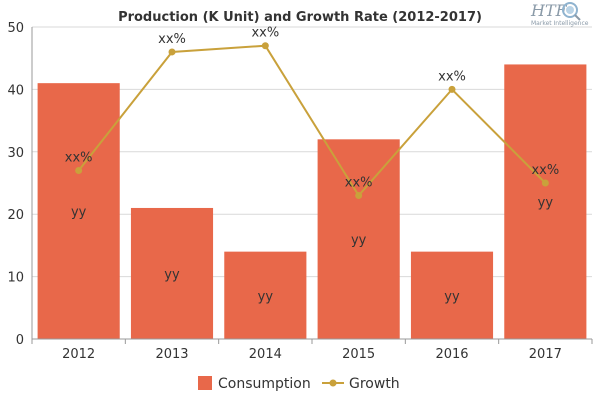  Describe the element at coordinates (15, 215) in the screenshot. I see `y-tick-label: 20` at that location.